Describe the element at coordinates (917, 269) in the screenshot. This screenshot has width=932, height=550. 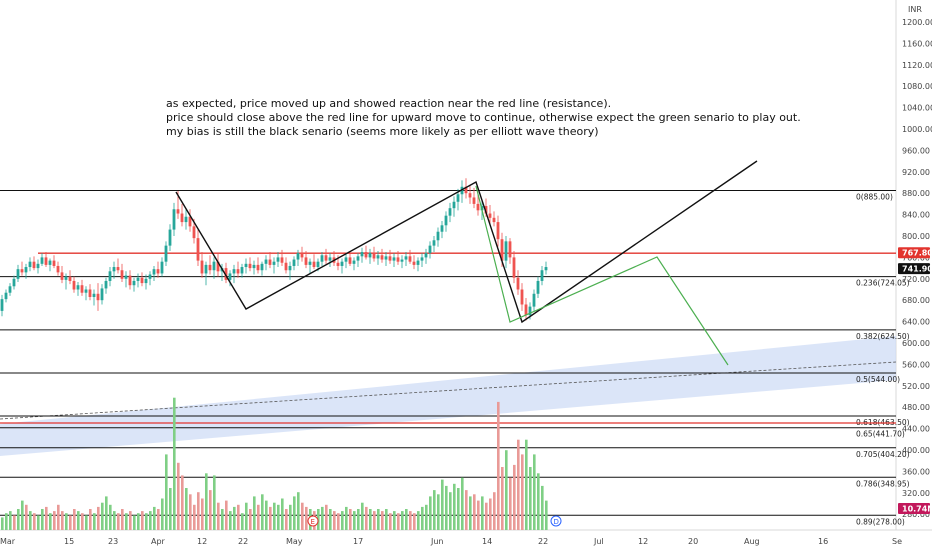
I see `svg-text: 741.90` at that location.